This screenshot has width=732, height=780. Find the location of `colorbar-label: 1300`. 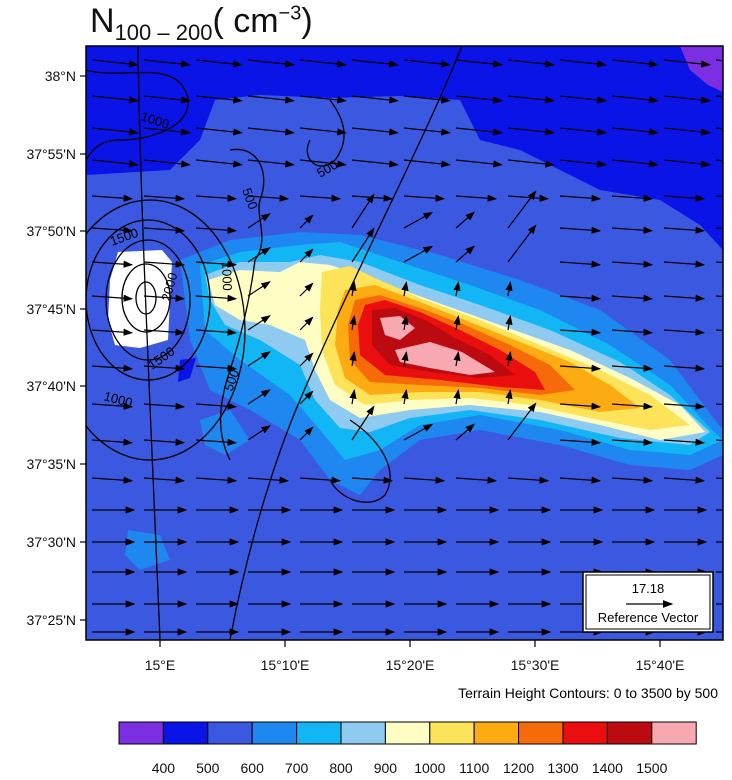

colorbar-label: 1300 is located at coordinates (562, 768).